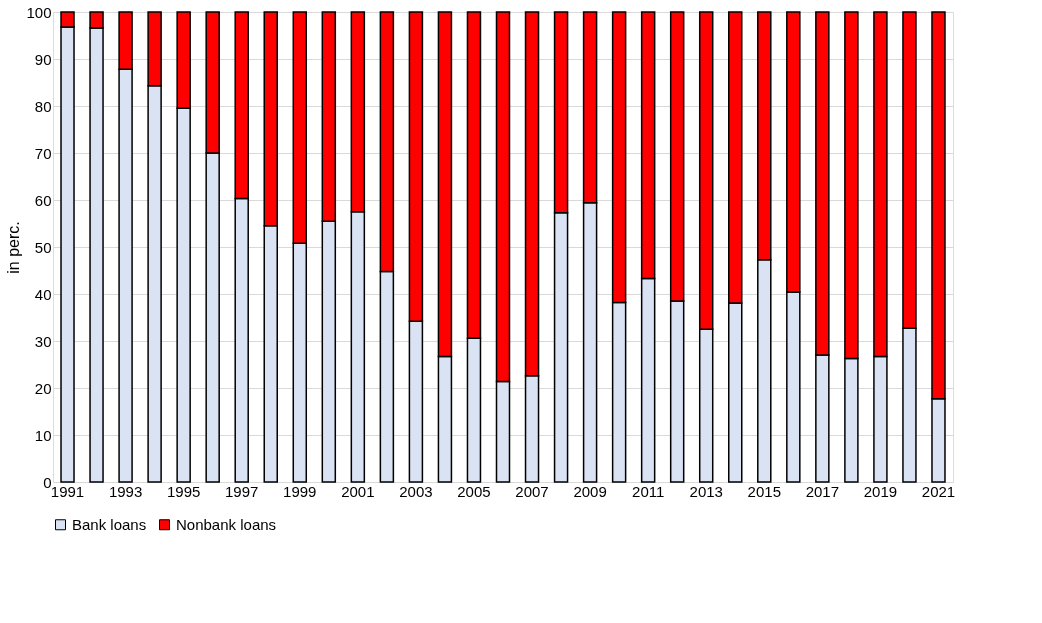 This screenshot has width=1042, height=623. What do you see at coordinates (416, 491) in the screenshot?
I see `x-tick-label: 2003` at bounding box center [416, 491].